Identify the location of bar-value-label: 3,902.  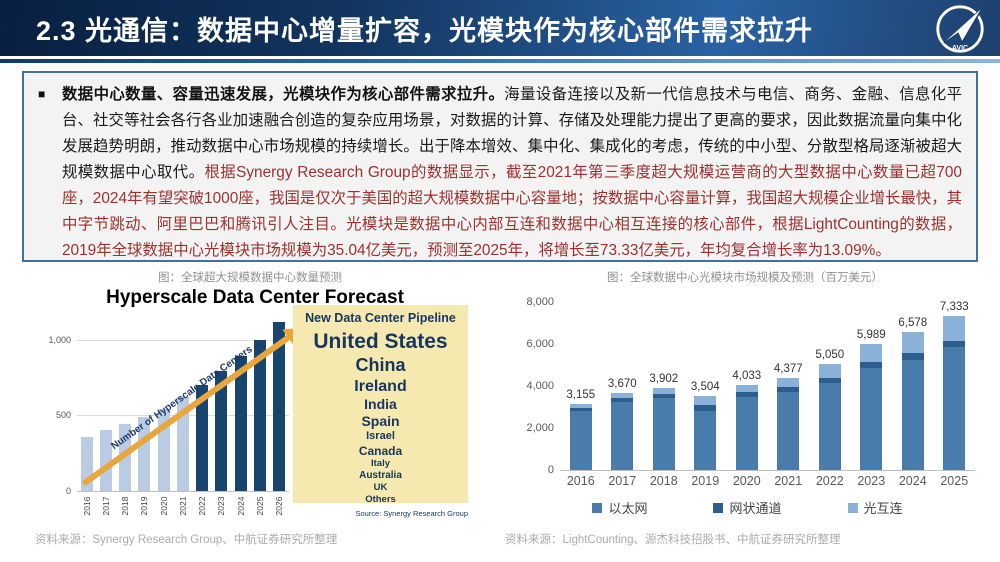
(664, 379).